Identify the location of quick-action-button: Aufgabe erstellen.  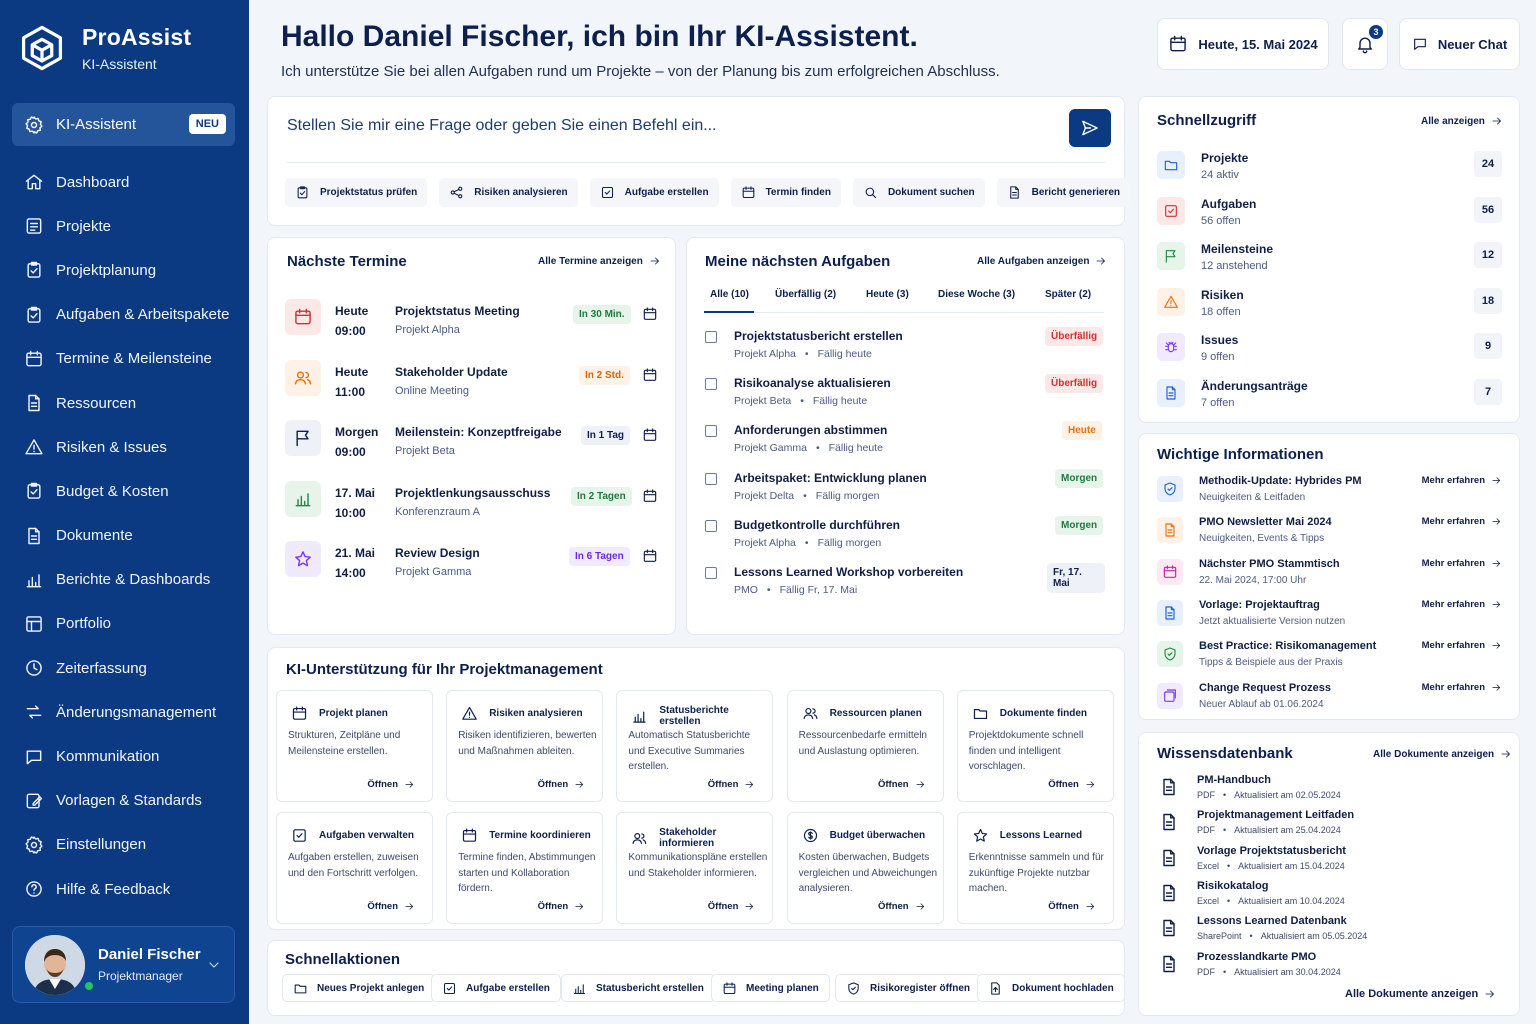
(496, 988).